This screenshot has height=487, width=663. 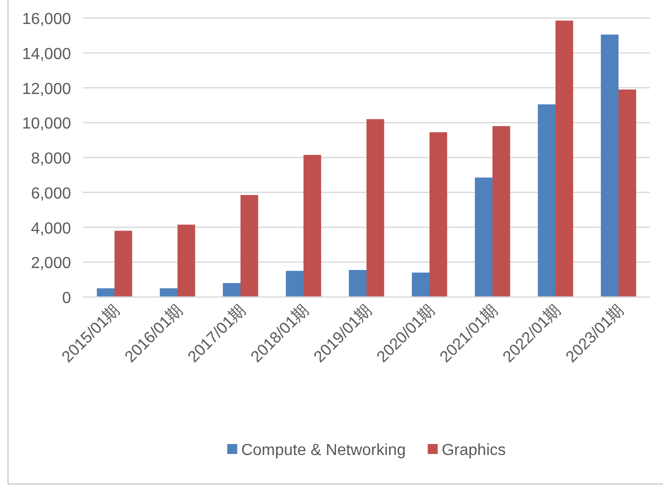 I want to click on y-tick-label: 8,000, so click(x=51, y=159).